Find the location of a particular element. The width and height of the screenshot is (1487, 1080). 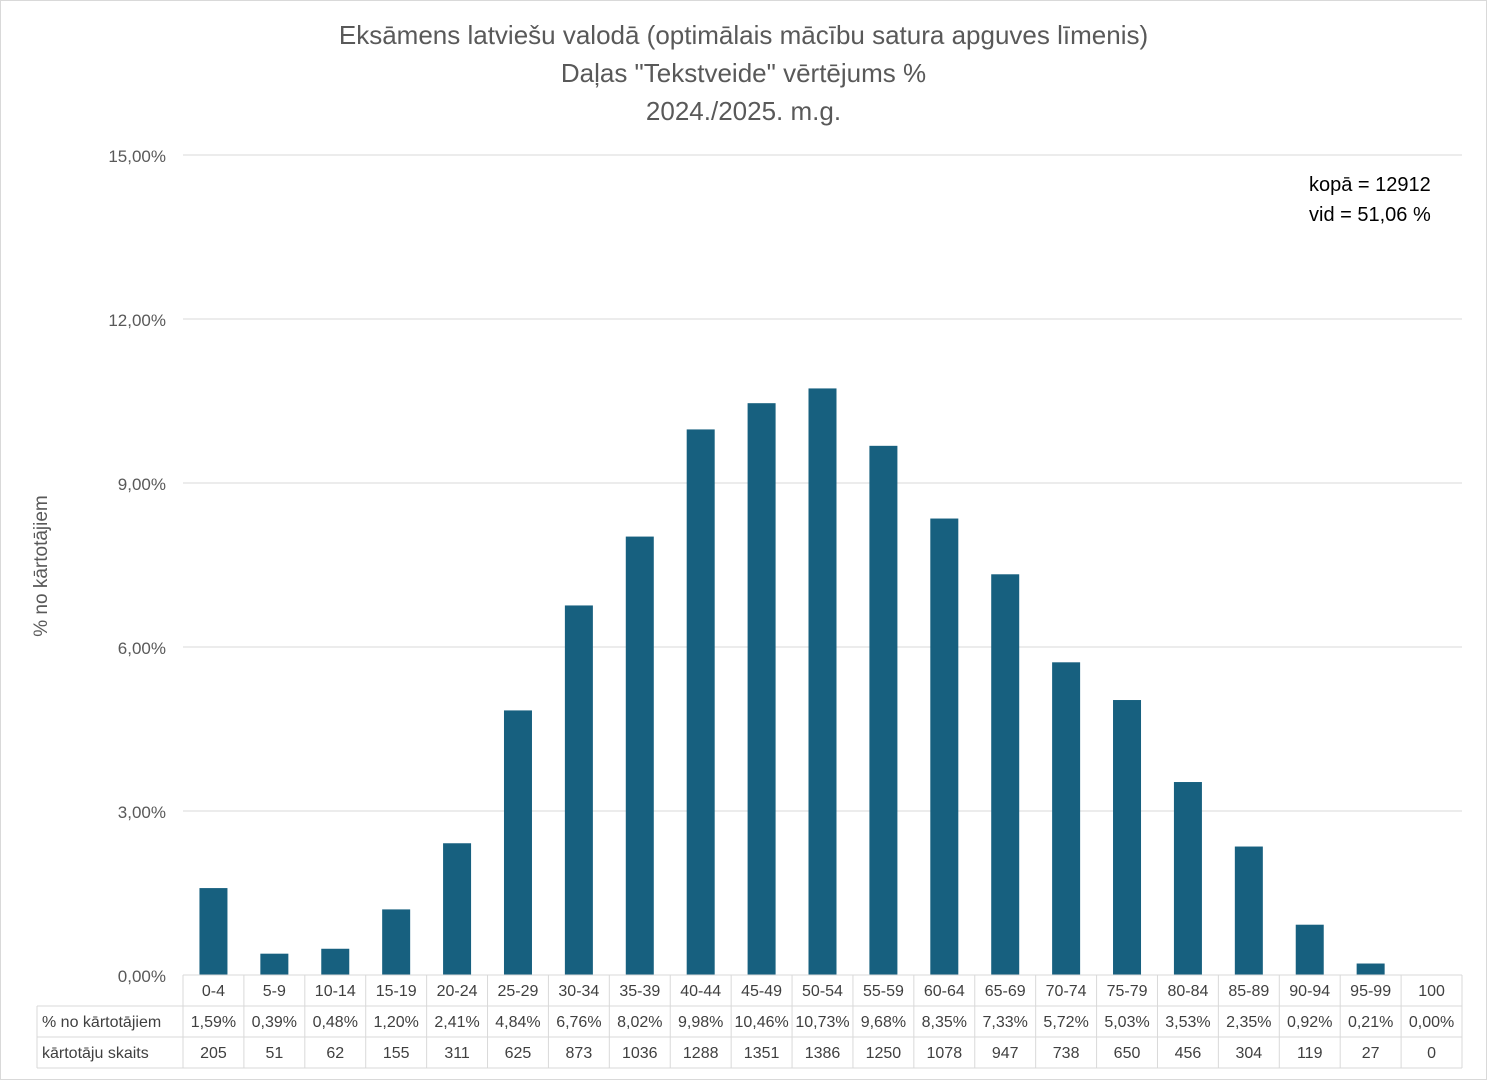

table-cell: 9,98% is located at coordinates (700, 1022).